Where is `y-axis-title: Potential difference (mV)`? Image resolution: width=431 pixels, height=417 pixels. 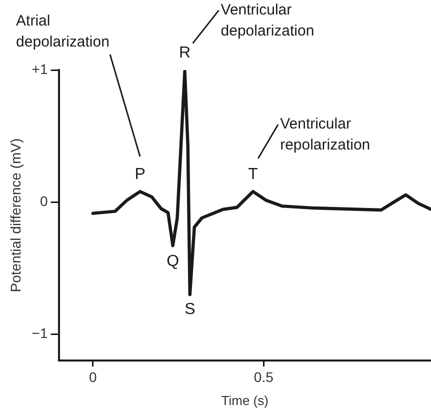
y-axis-title: Potential difference (mV) is located at coordinates (15, 215).